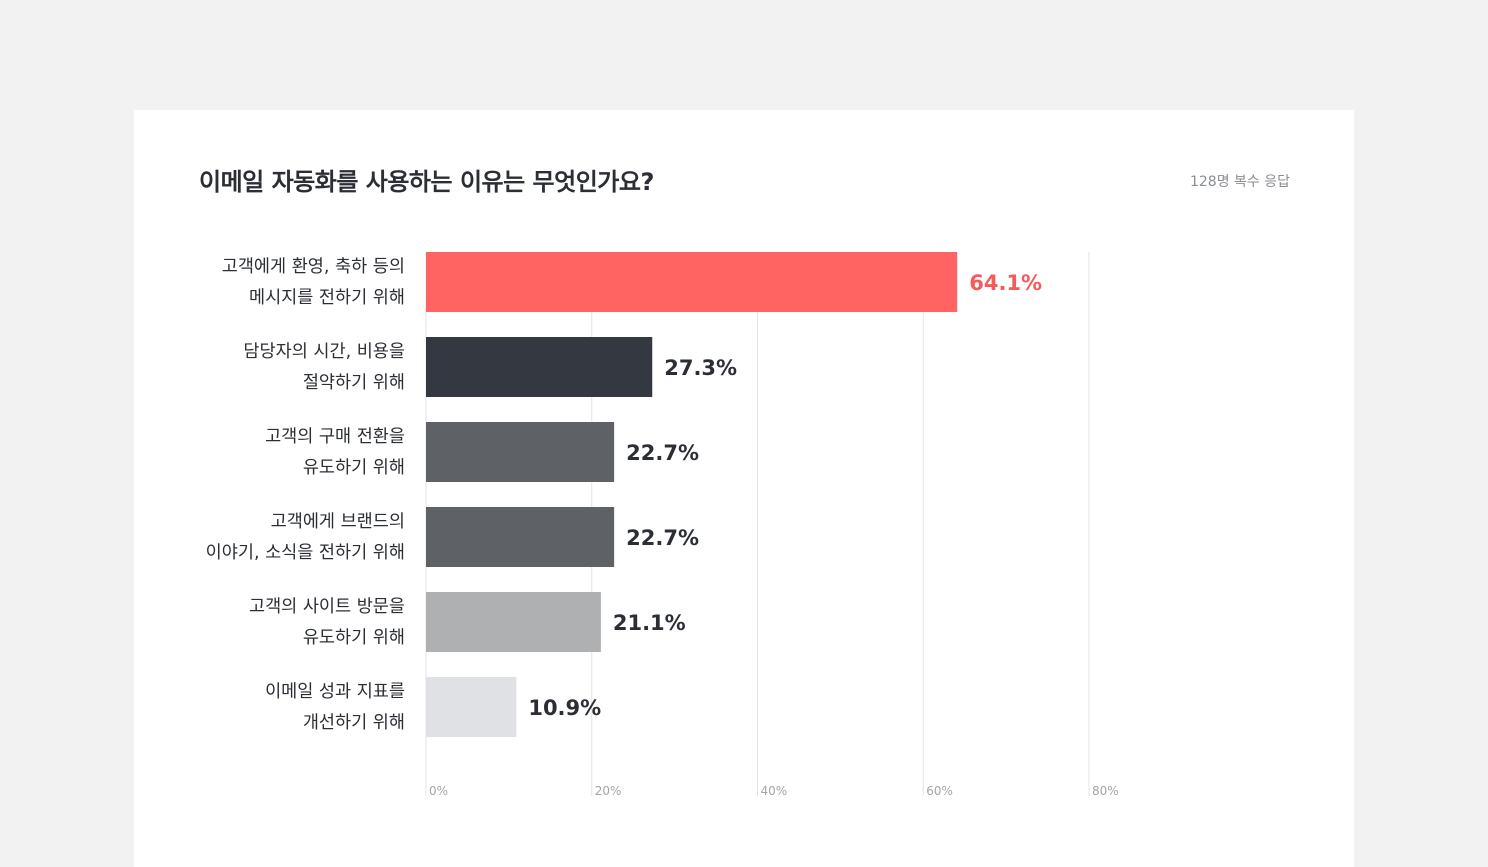 This screenshot has height=867, width=1488. I want to click on value-label: 21.1%, so click(649, 623).